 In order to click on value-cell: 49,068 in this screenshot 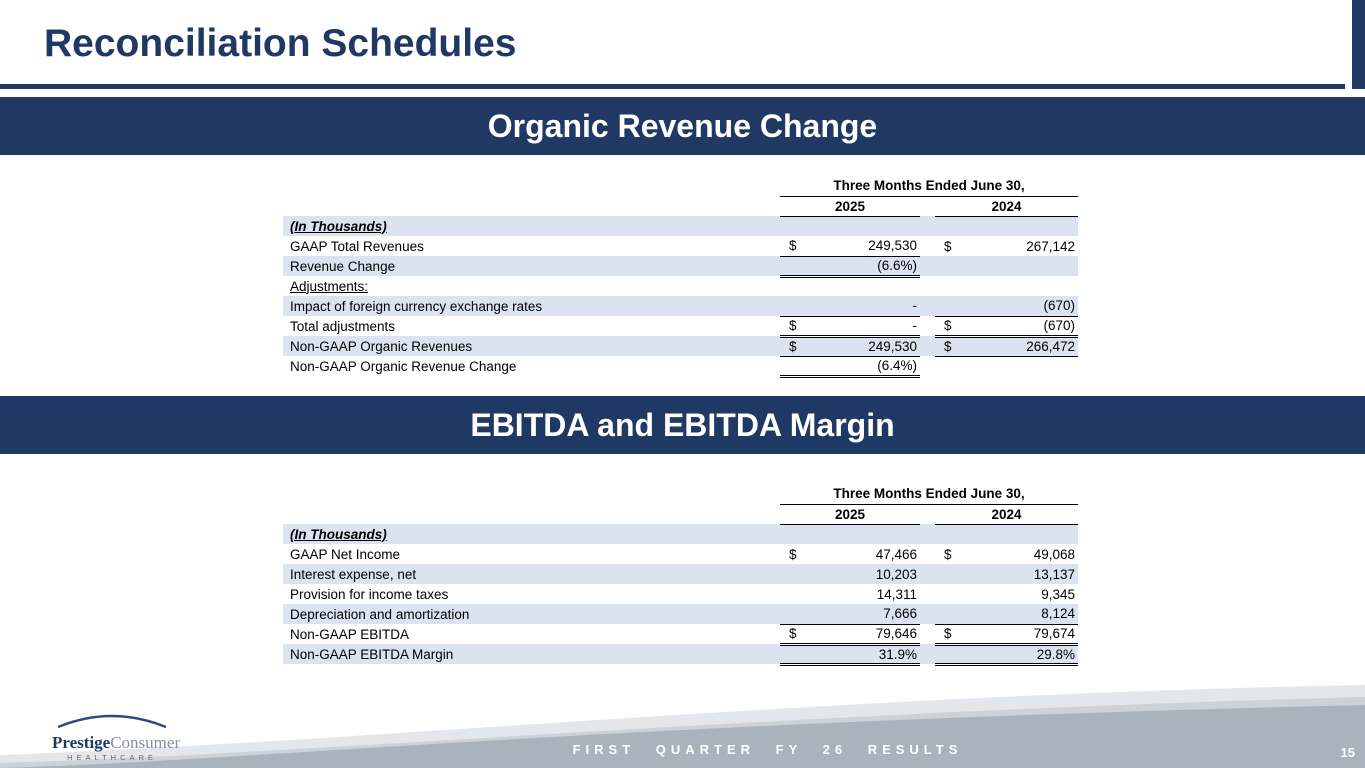, I will do `click(1054, 554)`.